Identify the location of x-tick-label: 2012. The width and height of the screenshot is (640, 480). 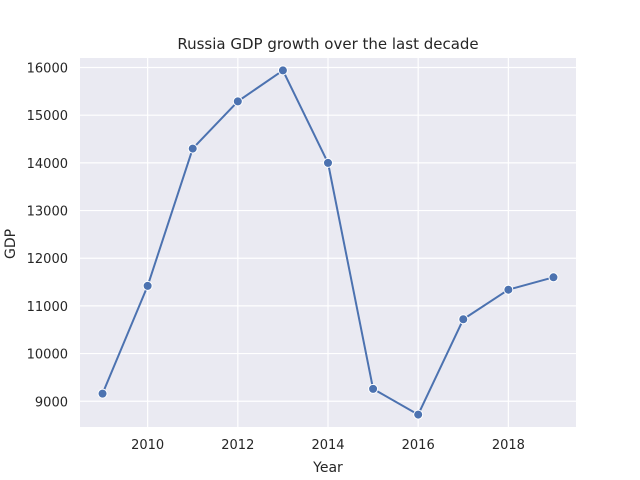
(237, 445).